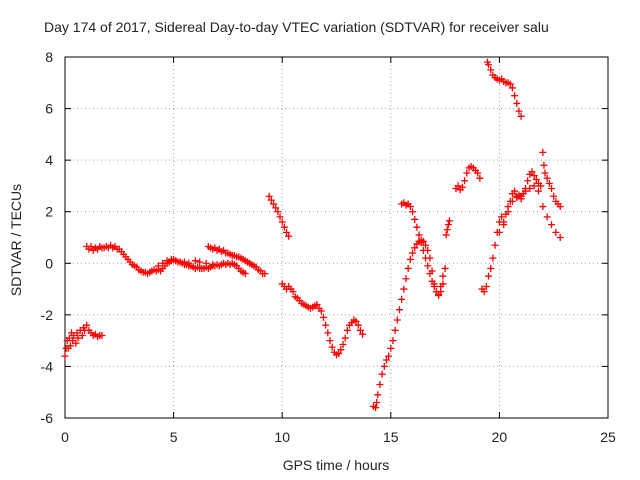  What do you see at coordinates (236, 260) in the screenshot?
I see `series-seg4` at bounding box center [236, 260].